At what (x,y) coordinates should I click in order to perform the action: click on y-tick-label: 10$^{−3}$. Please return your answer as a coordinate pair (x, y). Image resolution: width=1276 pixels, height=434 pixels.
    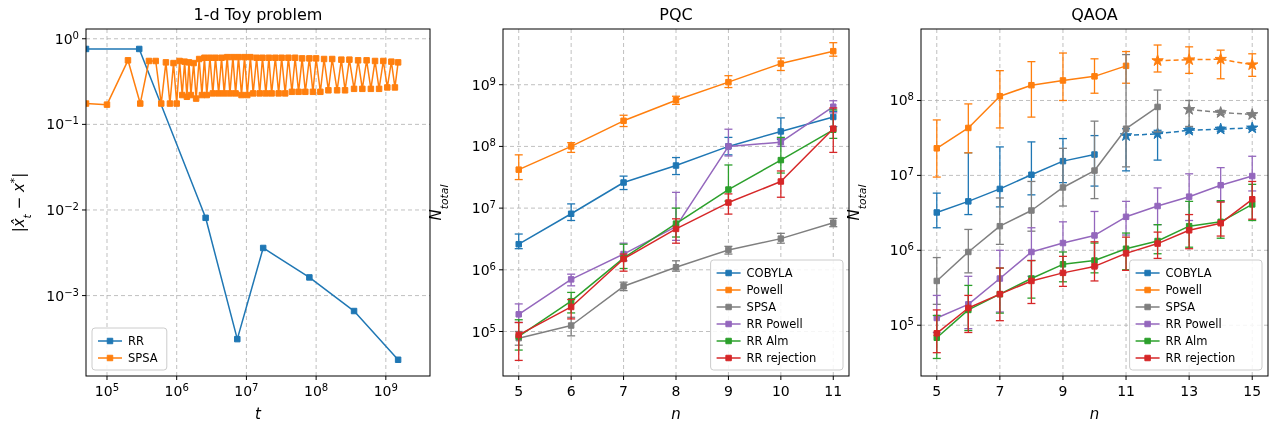
    Looking at the image, I should click on (62, 295).